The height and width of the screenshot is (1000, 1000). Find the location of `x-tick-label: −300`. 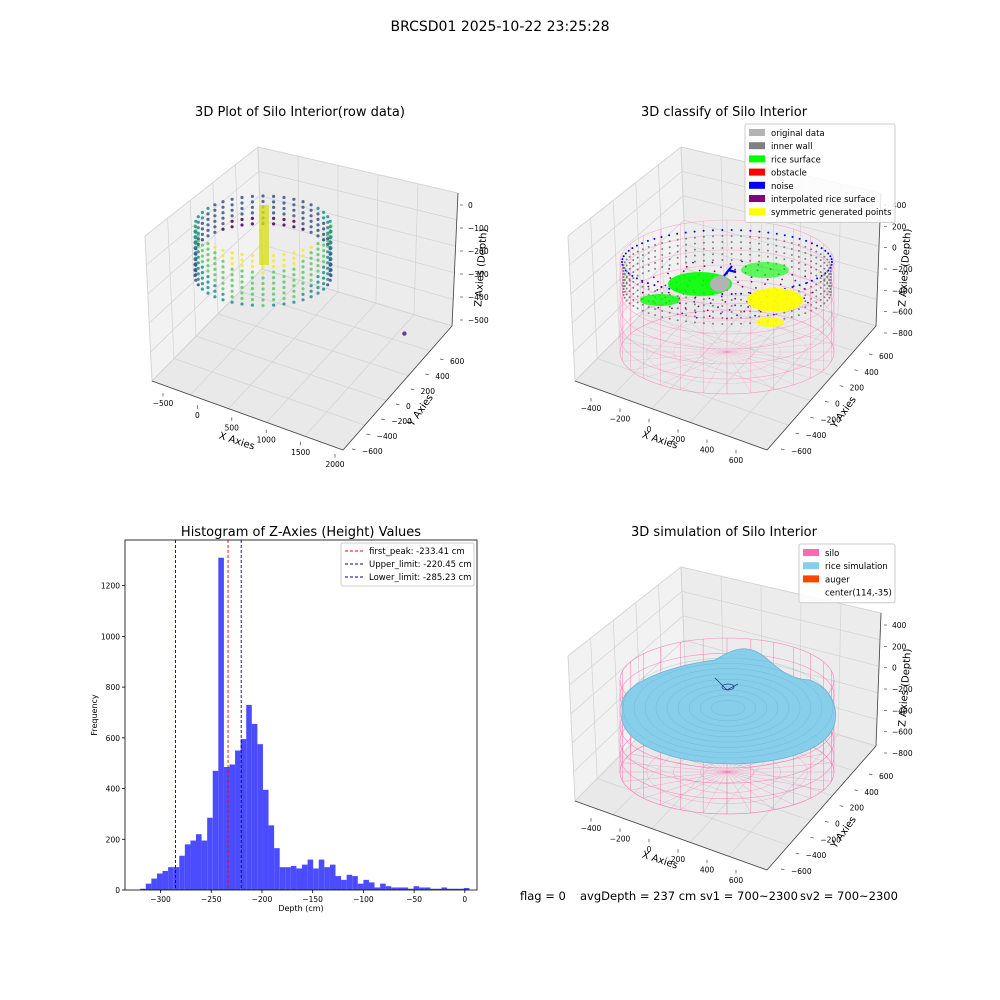

x-tick-label: −300 is located at coordinates (160, 899).